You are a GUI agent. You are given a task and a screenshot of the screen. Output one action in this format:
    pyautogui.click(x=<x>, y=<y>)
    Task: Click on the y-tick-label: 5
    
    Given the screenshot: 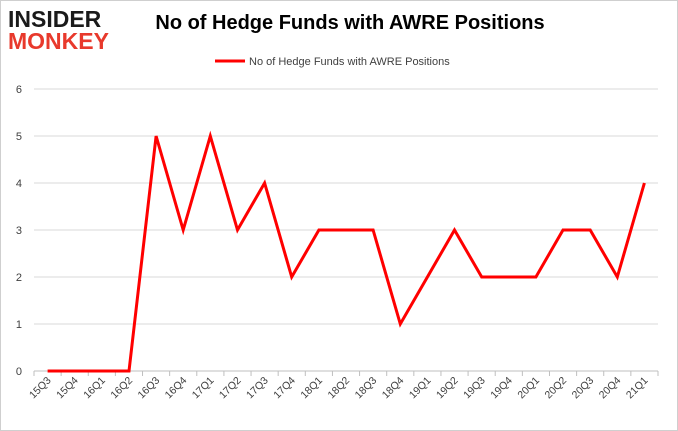 What is the action you would take?
    pyautogui.click(x=19, y=137)
    